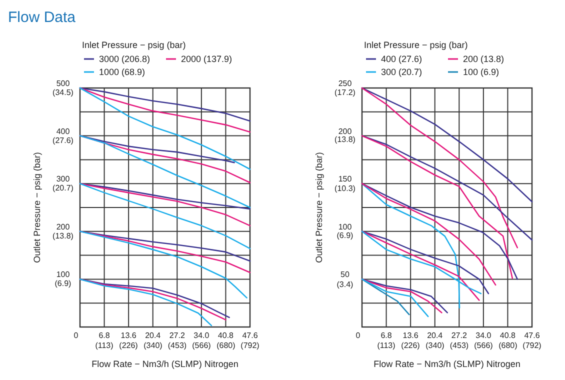  Describe the element at coordinates (63, 179) in the screenshot. I see `y-tick-label: 300` at that location.